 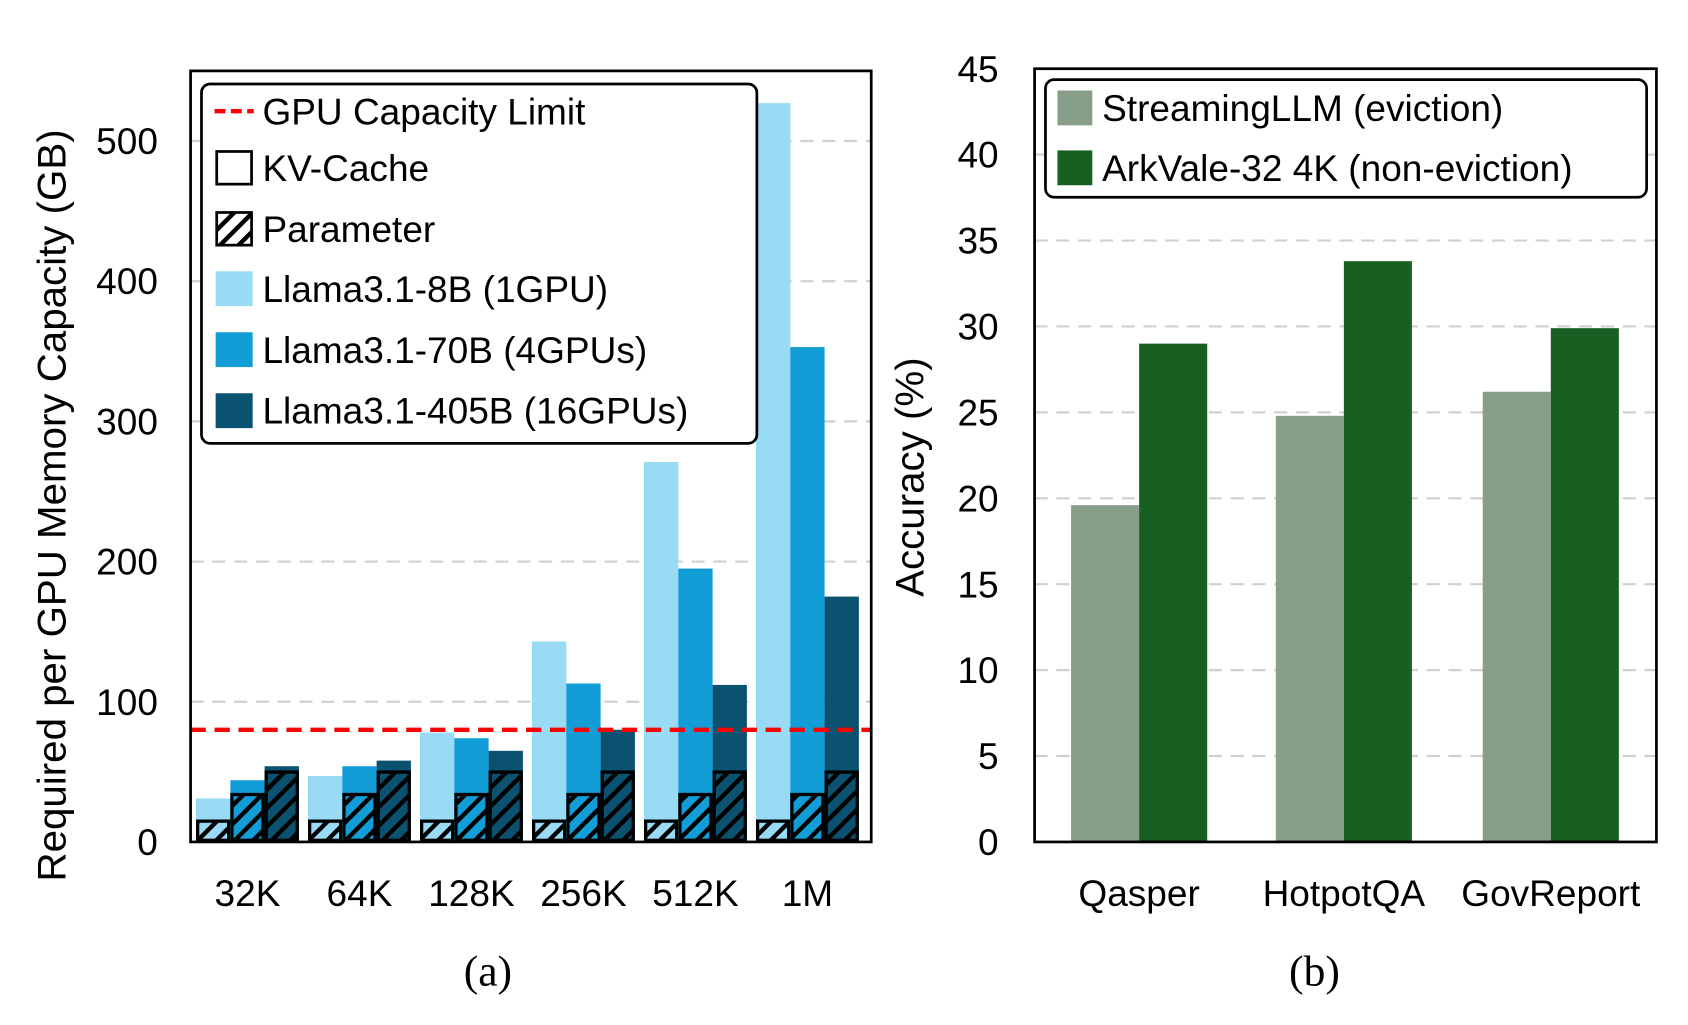 I want to click on x-tick-label: 1M, so click(x=807, y=893).